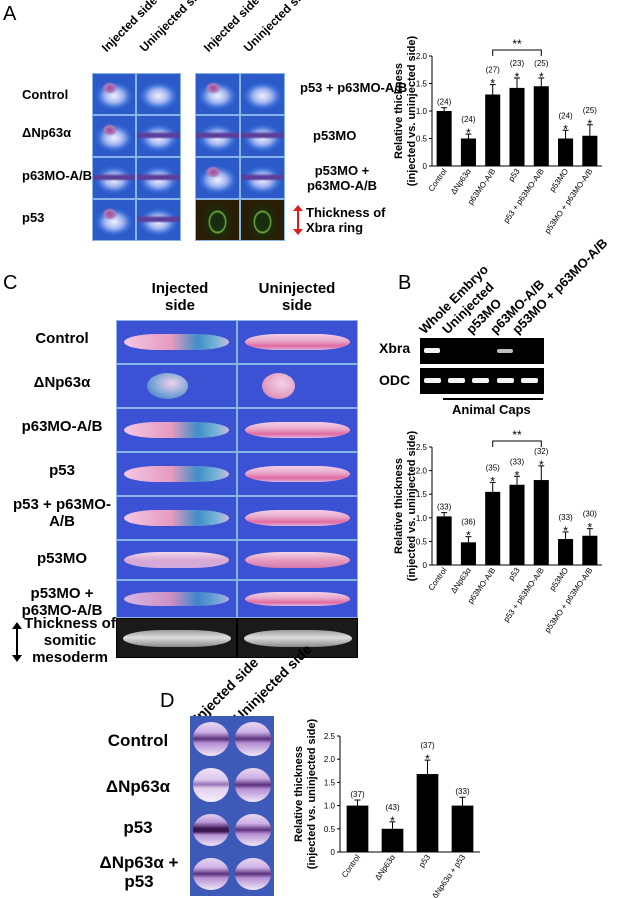  I want to click on a-embryo-control-uninjected, so click(158, 94).